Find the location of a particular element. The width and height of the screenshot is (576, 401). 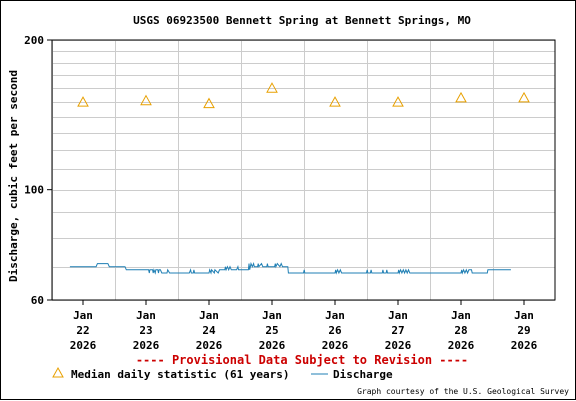

y-tick-label: 200 is located at coordinates (34, 40).